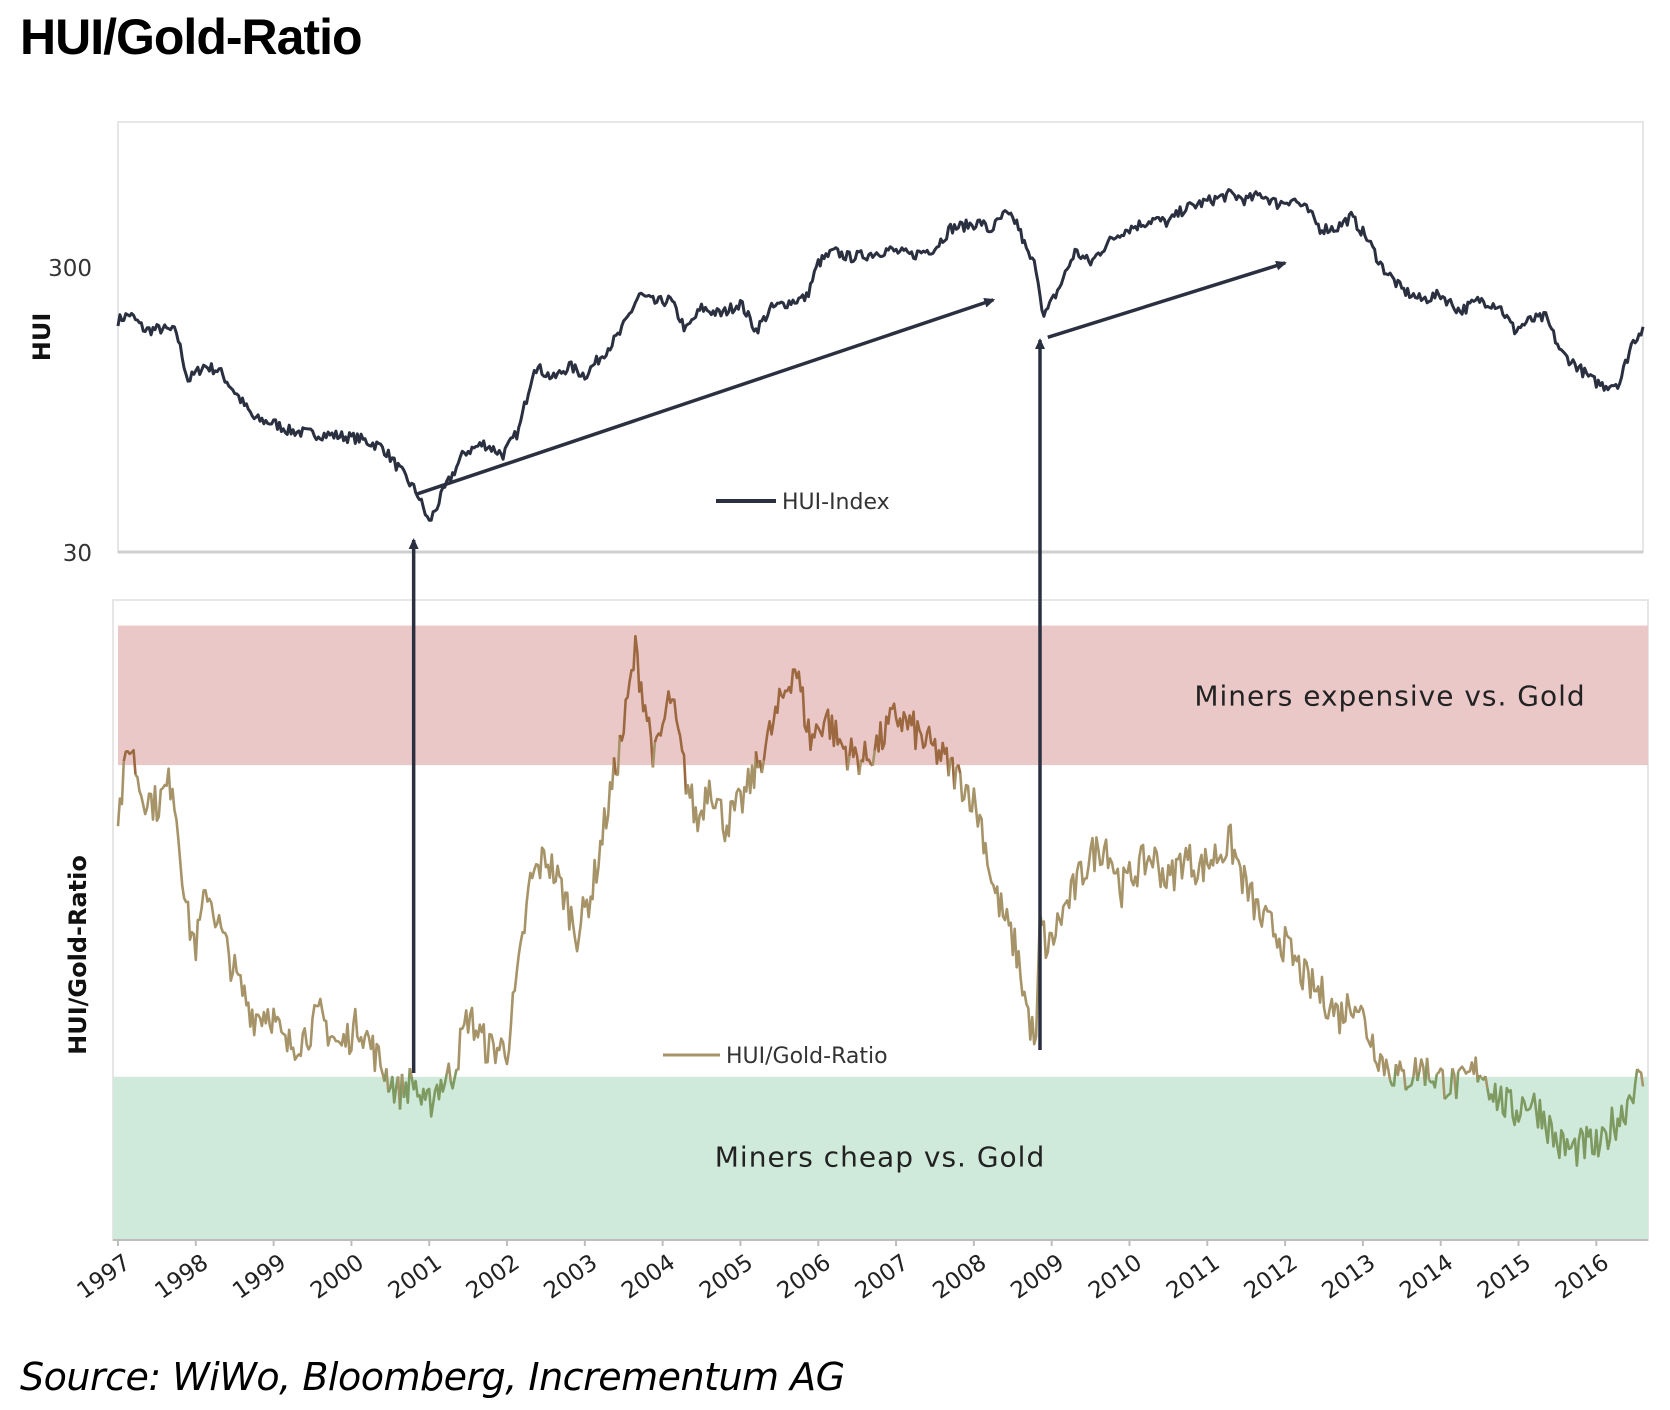 The image size is (1670, 1410). Describe the element at coordinates (1389, 695) in the screenshot. I see `expensive-band-label: Miners expensive vs. Gold` at that location.